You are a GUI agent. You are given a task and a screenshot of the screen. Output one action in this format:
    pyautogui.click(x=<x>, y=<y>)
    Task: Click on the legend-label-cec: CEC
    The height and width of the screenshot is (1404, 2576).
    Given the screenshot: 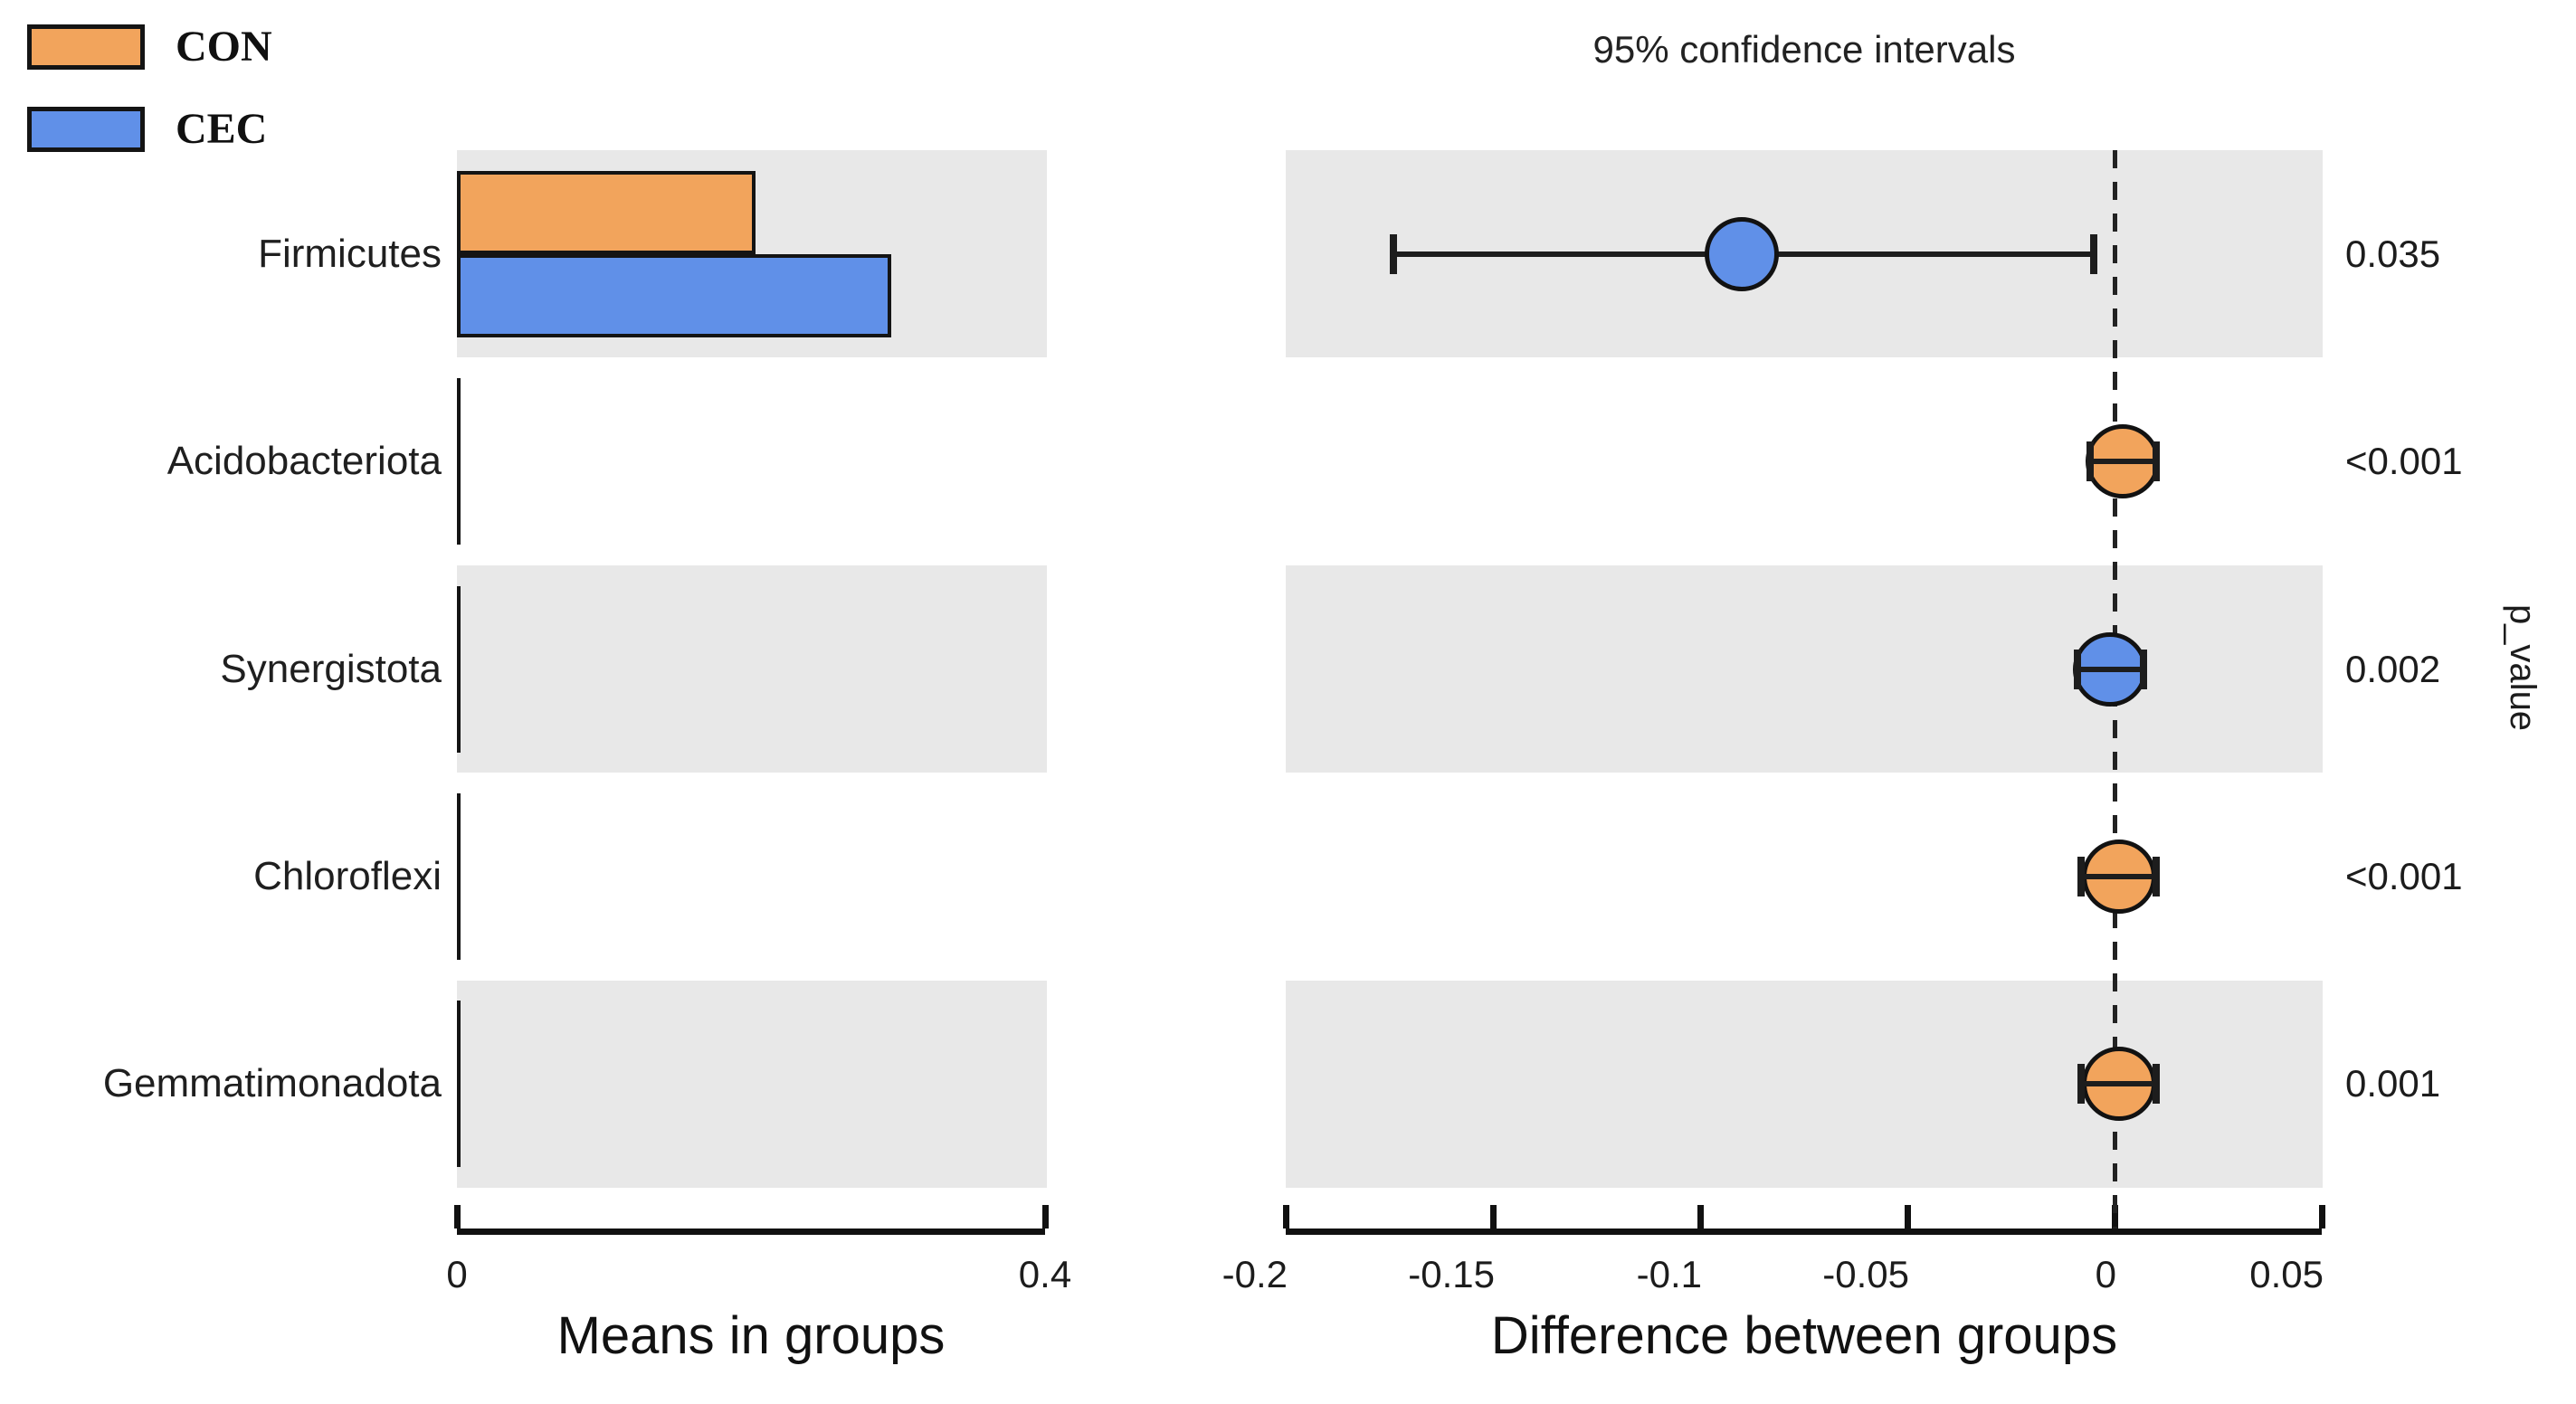 What is the action you would take?
    pyautogui.click(x=222, y=129)
    